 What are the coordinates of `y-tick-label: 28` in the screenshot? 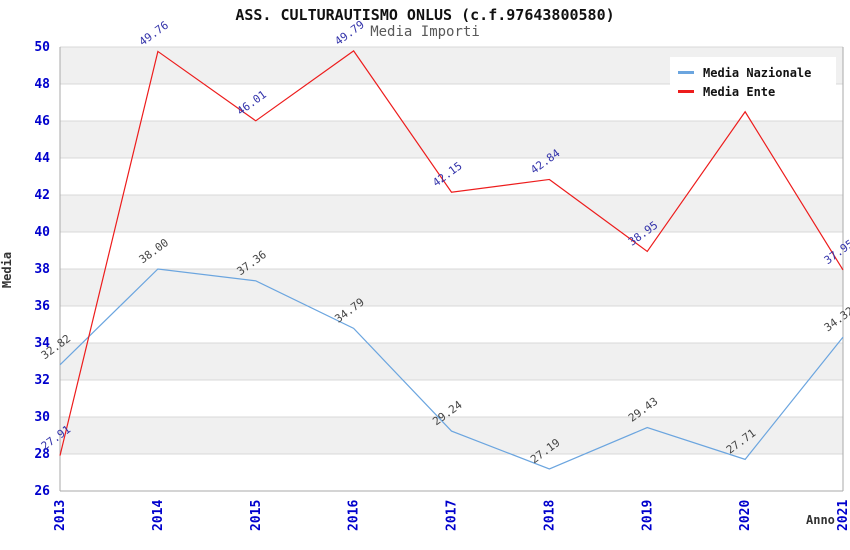 It's located at (42, 454).